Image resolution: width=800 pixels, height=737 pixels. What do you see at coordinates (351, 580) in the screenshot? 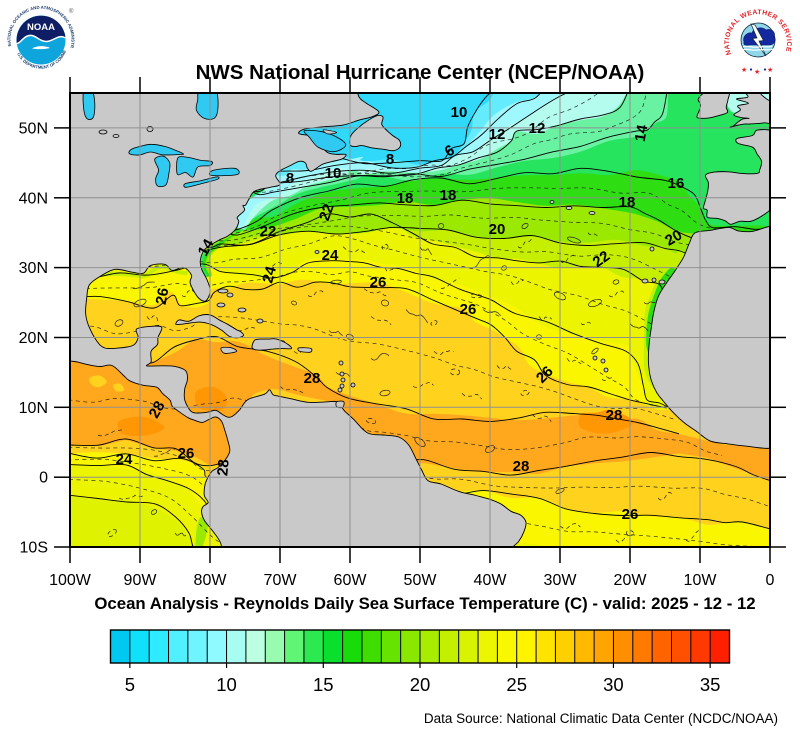
I see `svg-text: 60W` at bounding box center [351, 580].